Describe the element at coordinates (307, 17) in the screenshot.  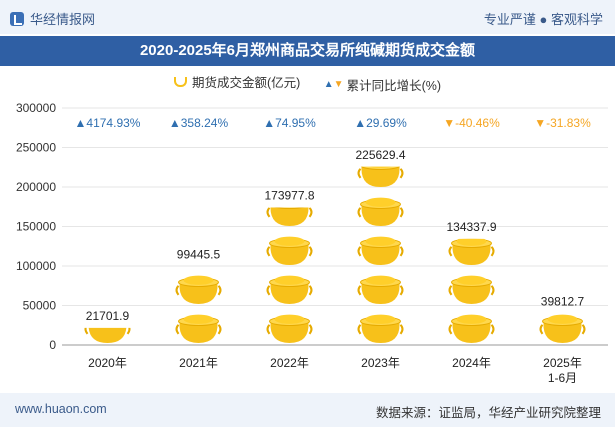
I see `top-bar: 华经情报网 专业严谨 ● 客观科学` at that location.